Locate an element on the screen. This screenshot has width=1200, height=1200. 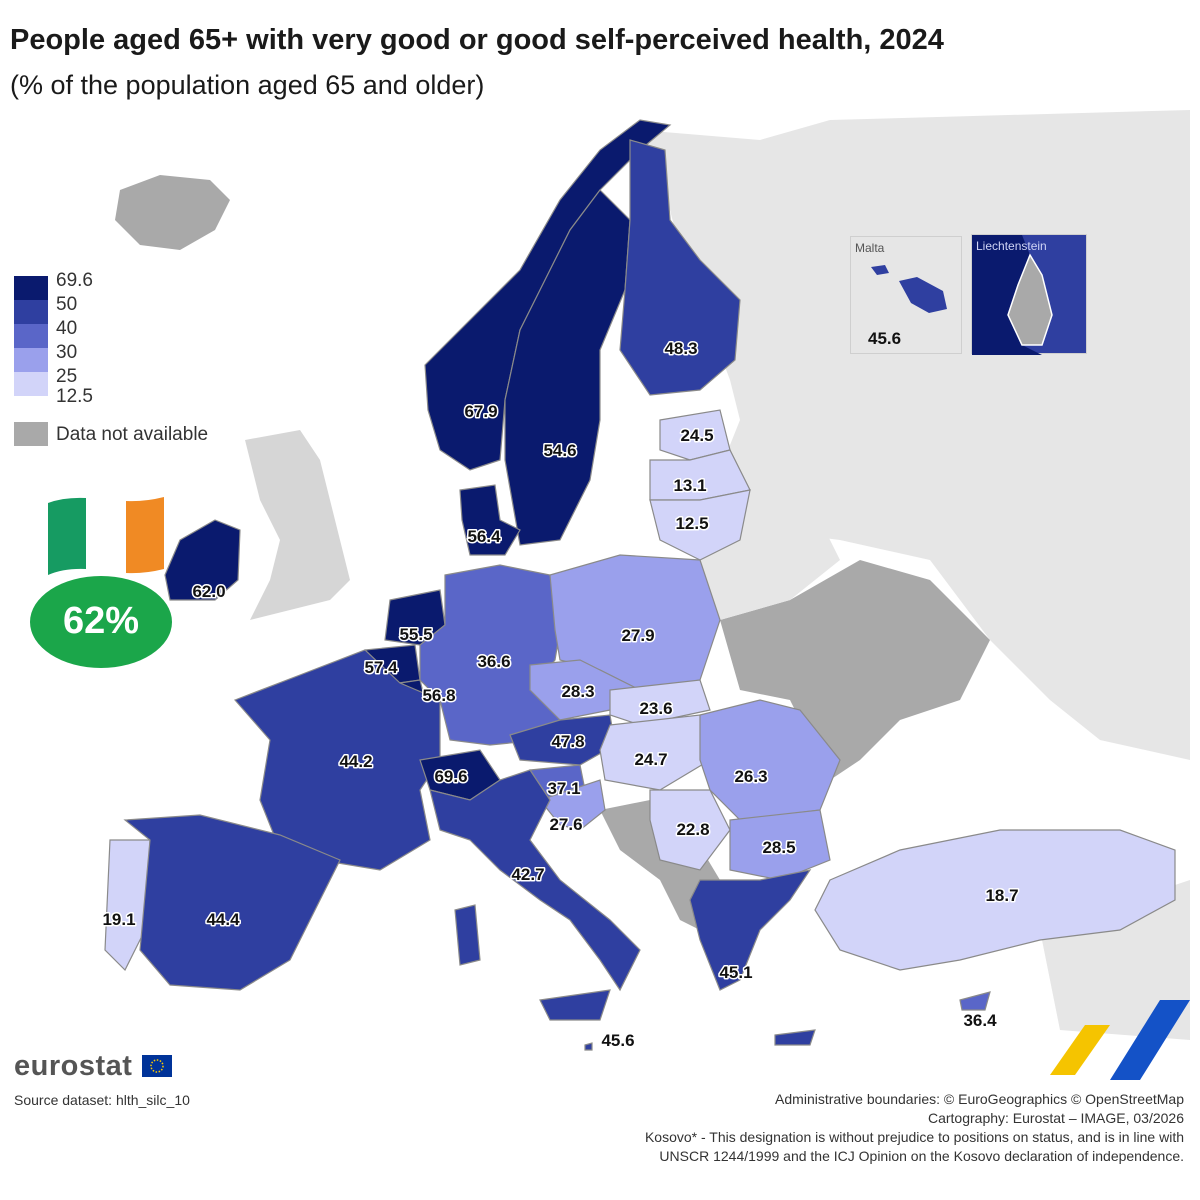
region-denmark is located at coordinates (490, 520).